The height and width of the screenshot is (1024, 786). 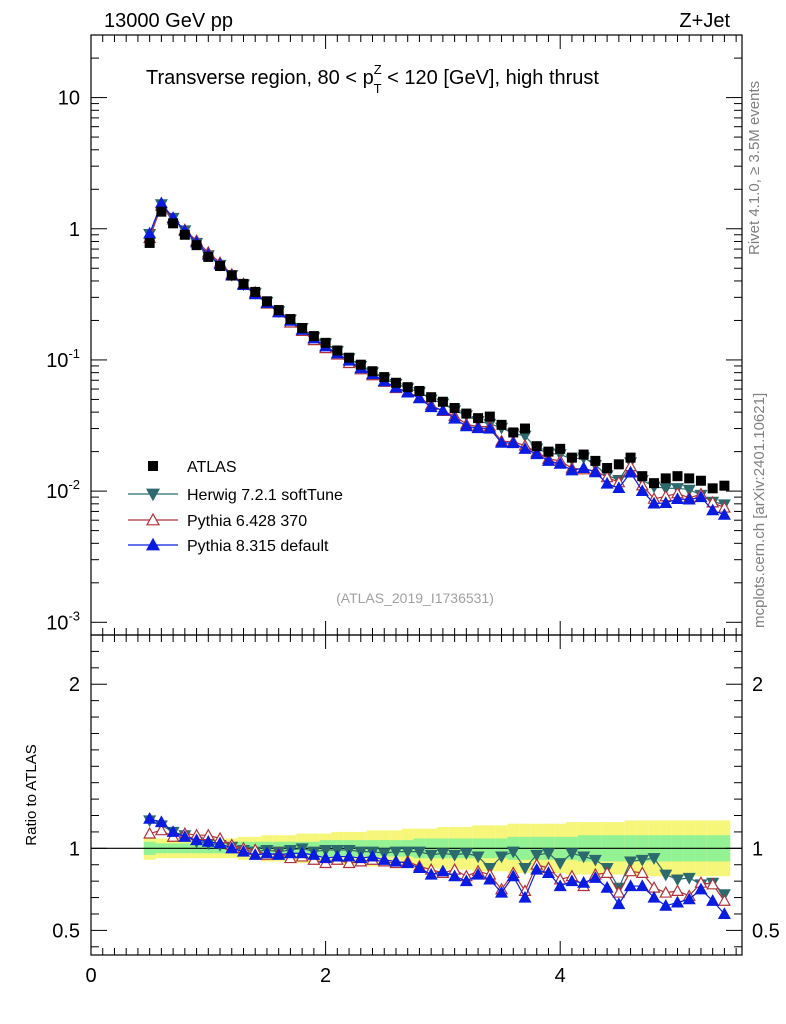 What do you see at coordinates (378, 88) in the screenshot?
I see `plot-title-sub: T` at bounding box center [378, 88].